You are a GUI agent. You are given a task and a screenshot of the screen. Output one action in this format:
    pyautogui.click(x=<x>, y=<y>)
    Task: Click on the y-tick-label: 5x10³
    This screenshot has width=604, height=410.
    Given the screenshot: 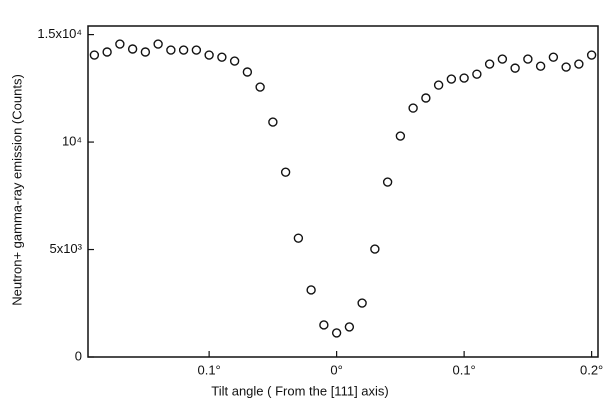 What is the action you would take?
    pyautogui.click(x=65, y=248)
    